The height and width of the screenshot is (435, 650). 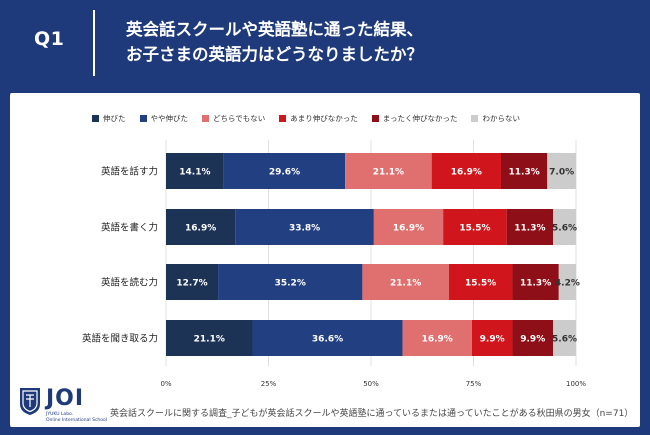 I want to click on legend-label-3: あまり伸びなかった, so click(x=324, y=118).